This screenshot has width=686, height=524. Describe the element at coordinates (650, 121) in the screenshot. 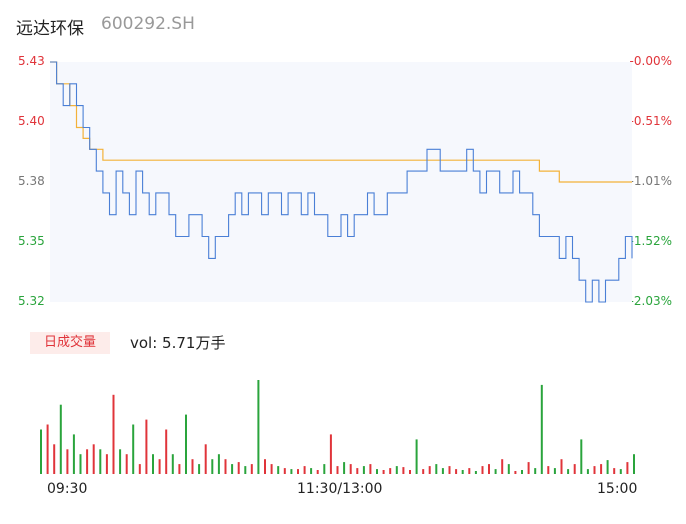

I see `pct-tick-label: -0.51%` at that location.